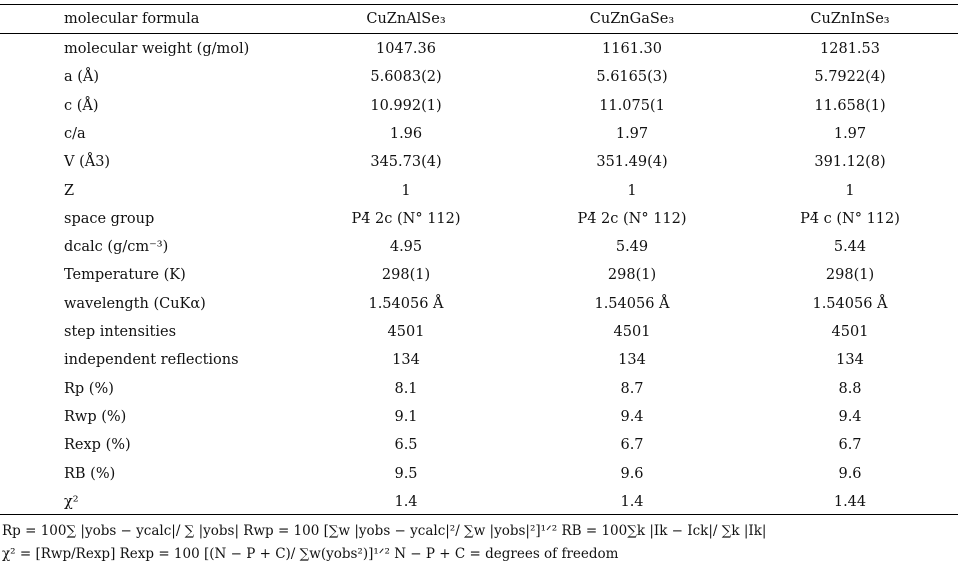 The image size is (958, 569). I want to click on cell-value: 9.1, so click(406, 416).